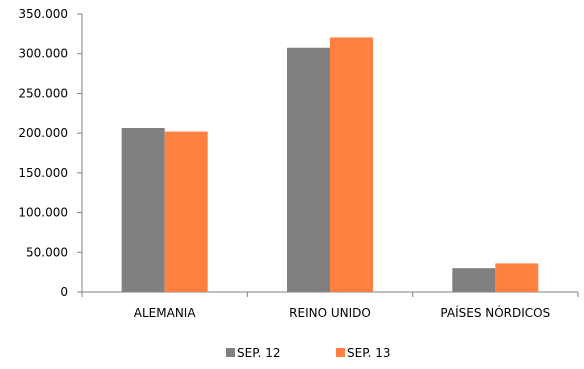 This screenshot has width=584, height=369. Describe the element at coordinates (43, 93) in the screenshot. I see `y-tick-label: 250.000` at that location.